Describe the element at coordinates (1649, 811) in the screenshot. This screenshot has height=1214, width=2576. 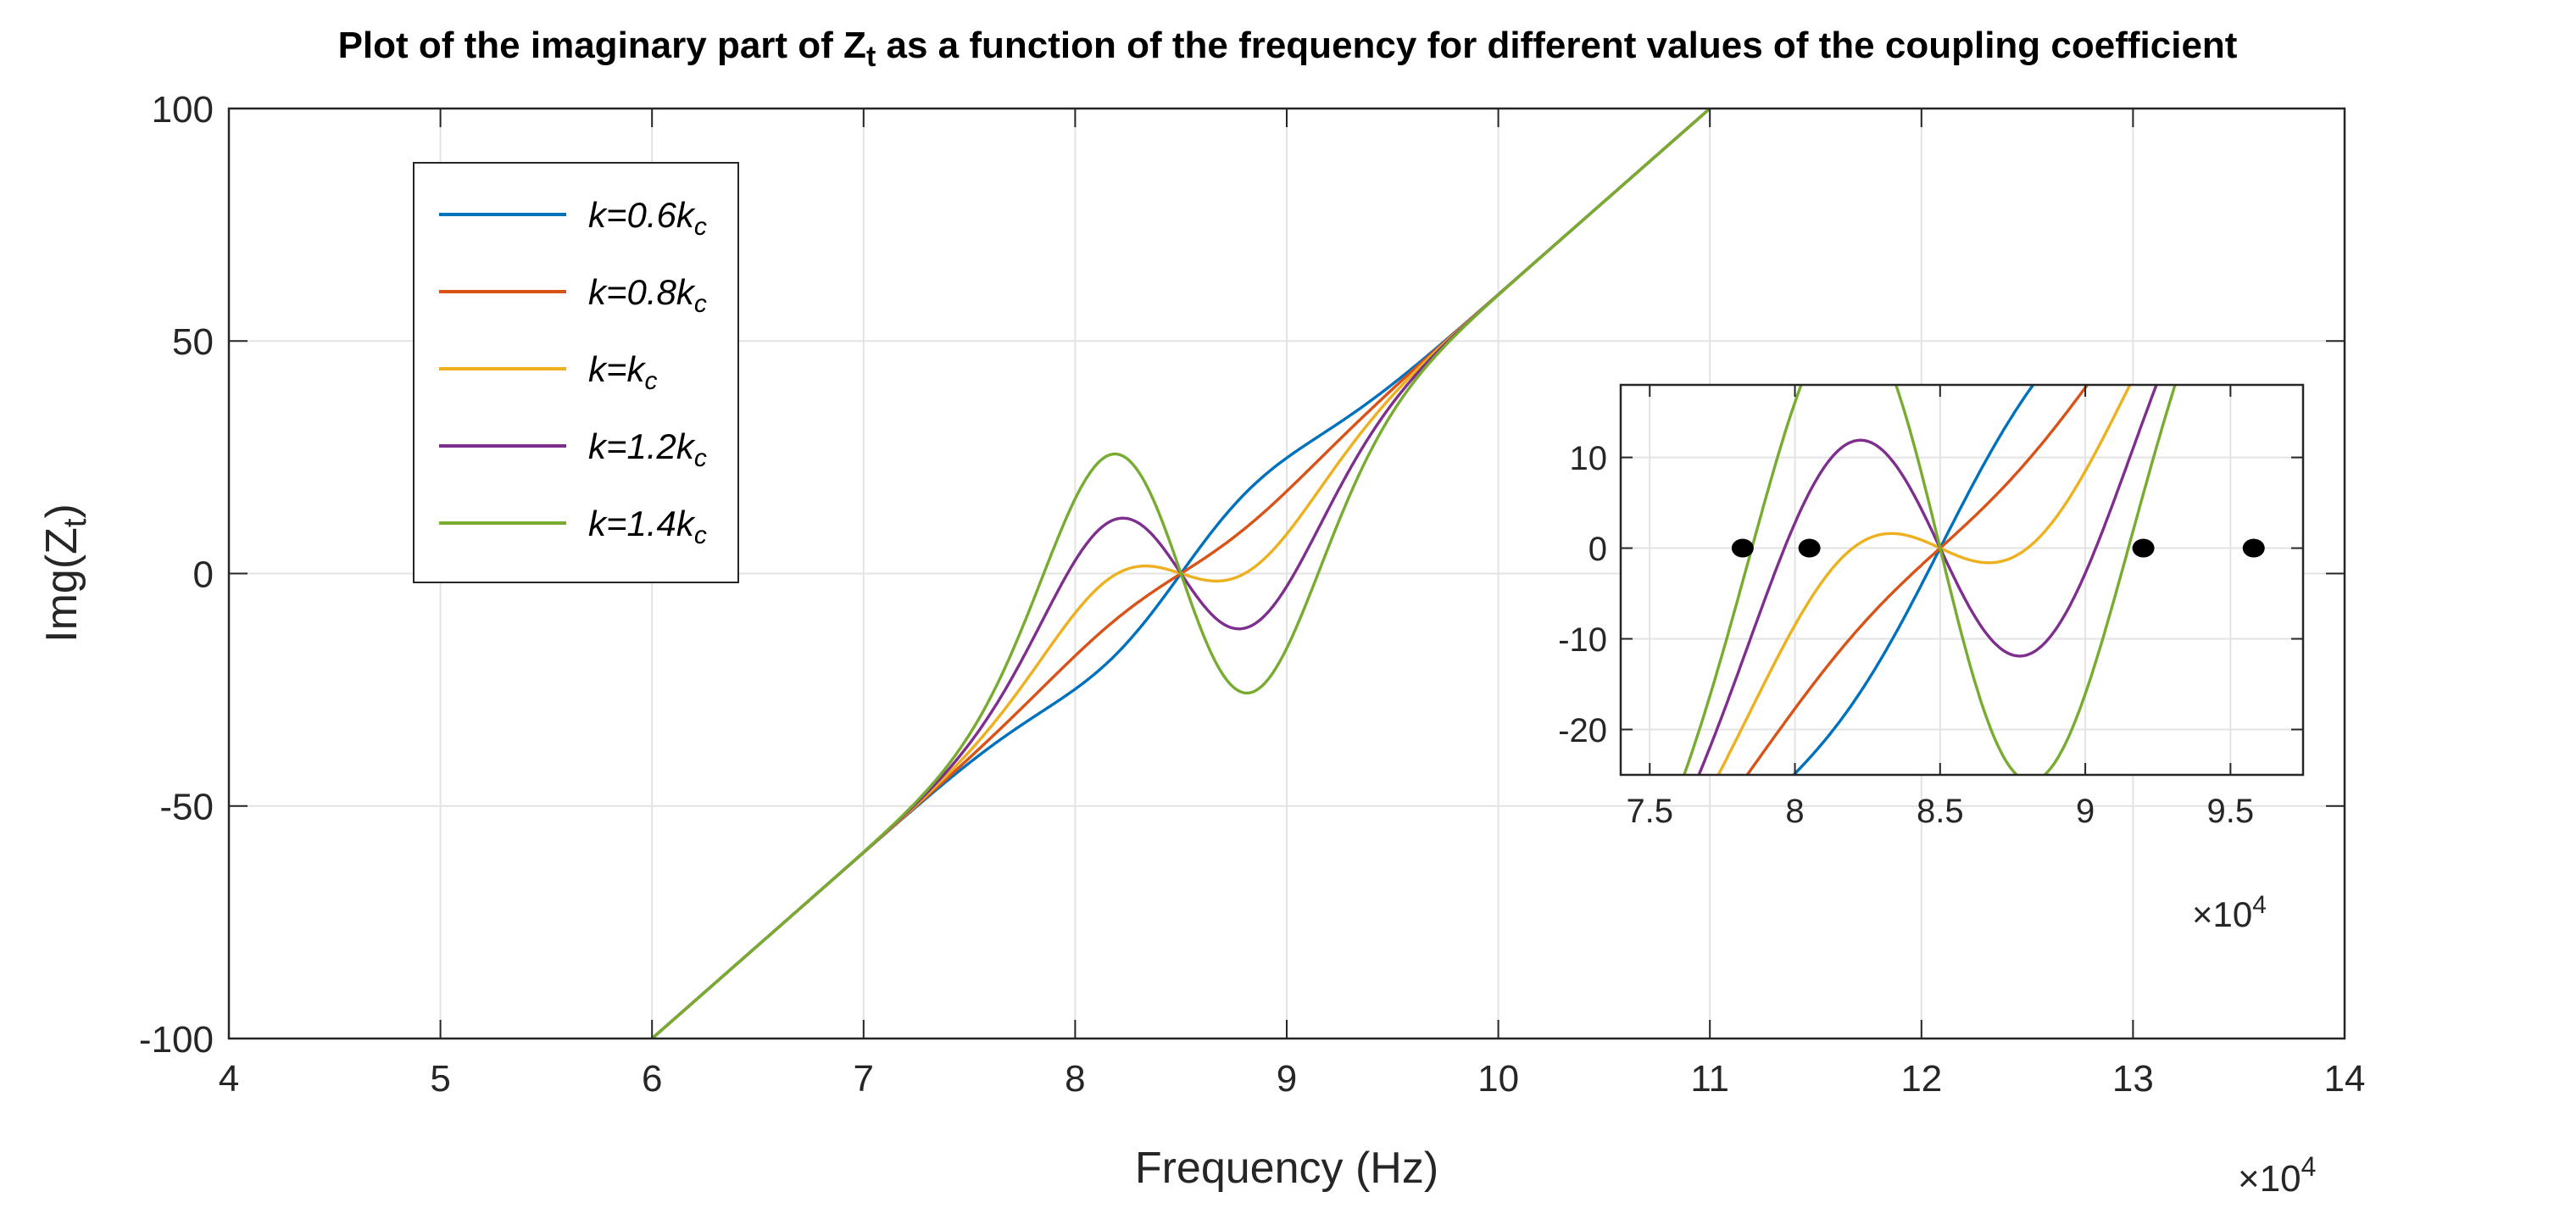
I see `x-tick-label: 7.5` at that location.